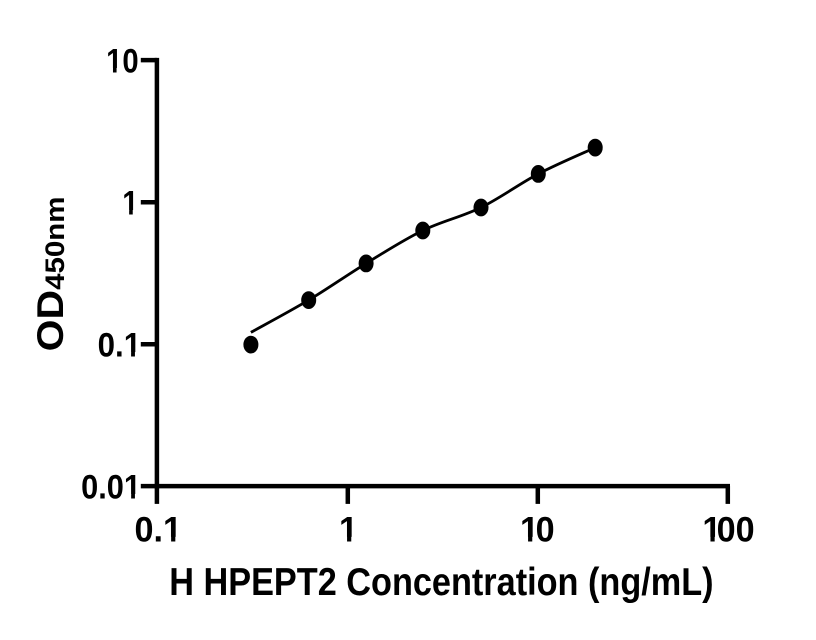 The width and height of the screenshot is (816, 640). Describe the element at coordinates (441, 581) in the screenshot. I see `svg-text: H HPEPT2 Concentration (ng/mL)` at that location.